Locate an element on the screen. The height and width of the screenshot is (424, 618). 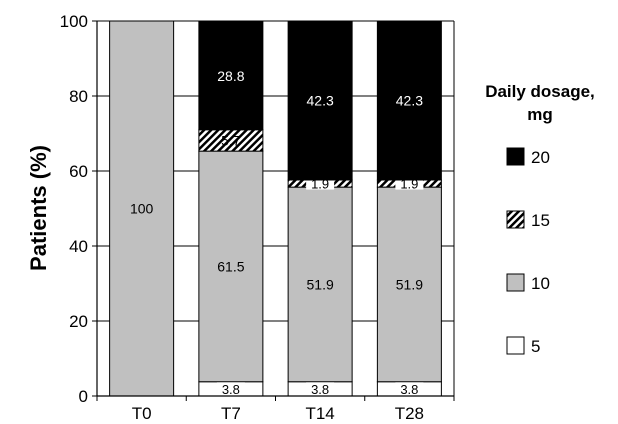
data-label: 100 is located at coordinates (142, 209).